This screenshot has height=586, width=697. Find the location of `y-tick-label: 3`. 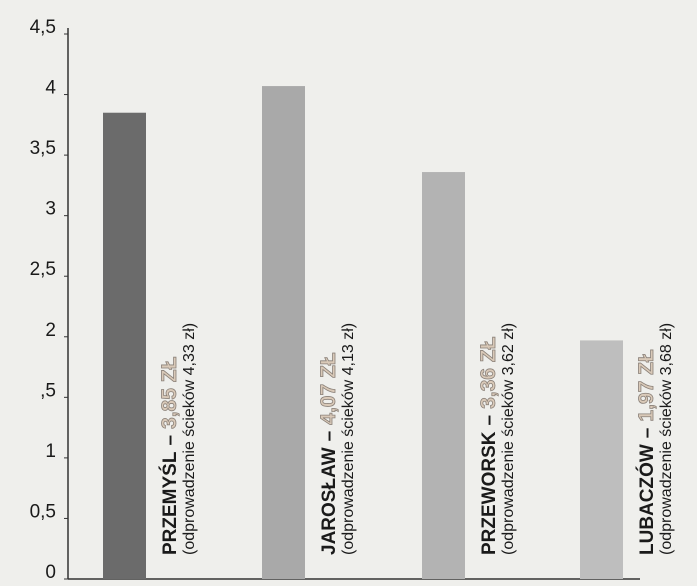

y-tick-label: 3 is located at coordinates (50, 209).